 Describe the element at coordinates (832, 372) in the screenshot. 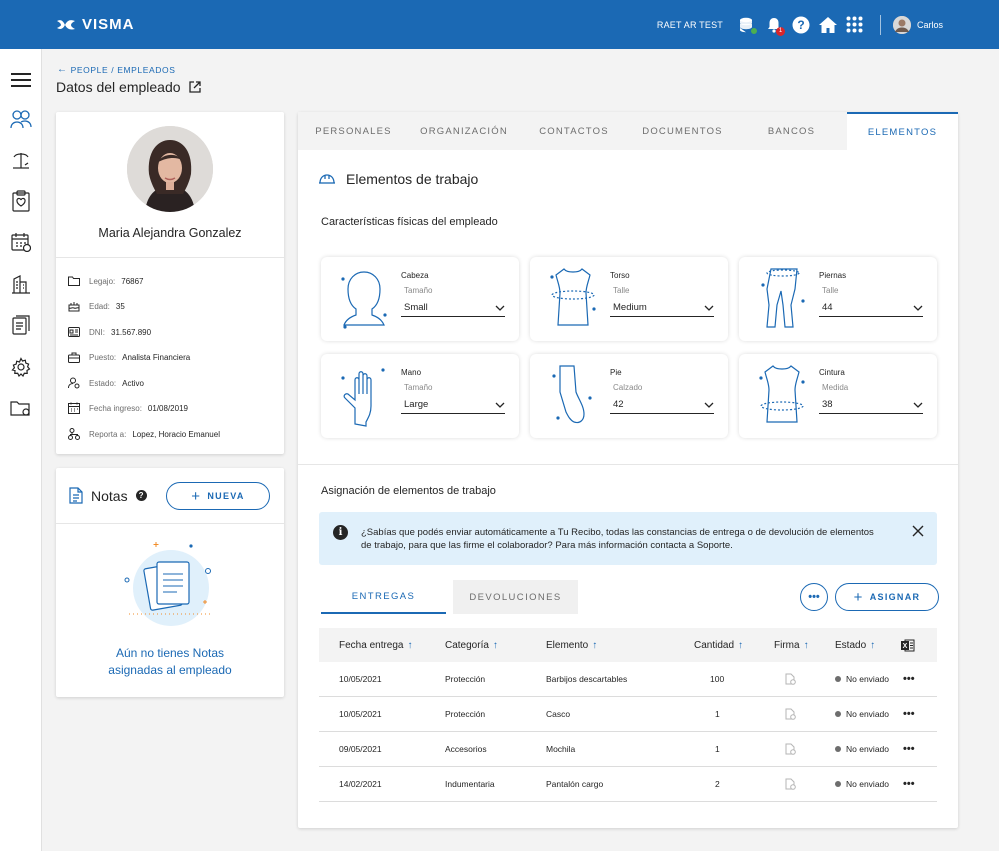

I see `element-category: Cintura` at that location.